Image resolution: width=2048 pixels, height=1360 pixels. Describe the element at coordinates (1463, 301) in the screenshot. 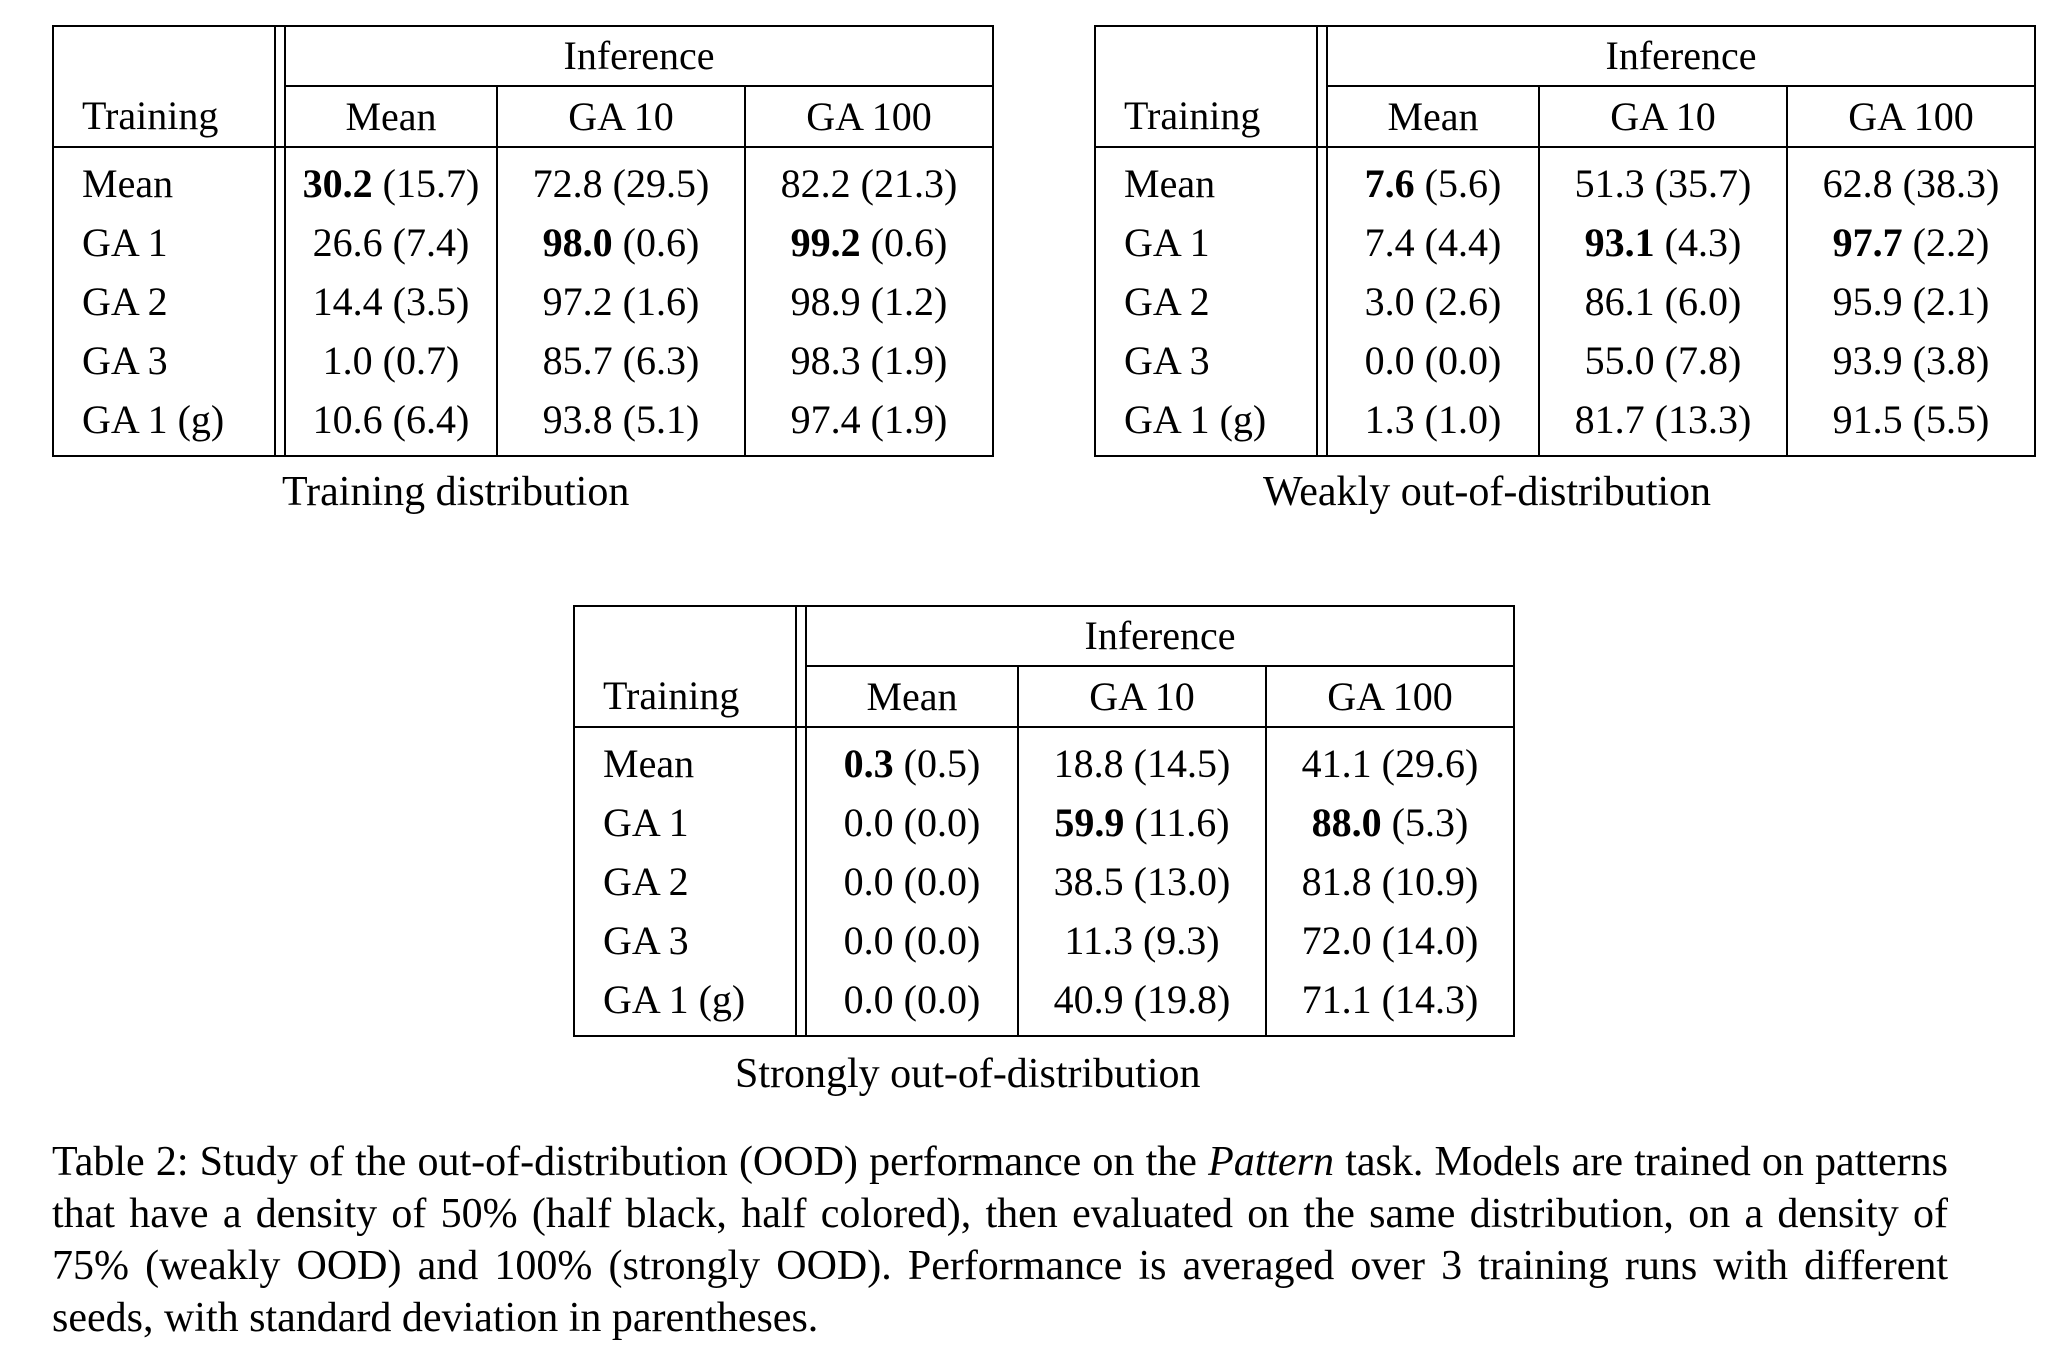

I see `result-std: (2.6)` at that location.